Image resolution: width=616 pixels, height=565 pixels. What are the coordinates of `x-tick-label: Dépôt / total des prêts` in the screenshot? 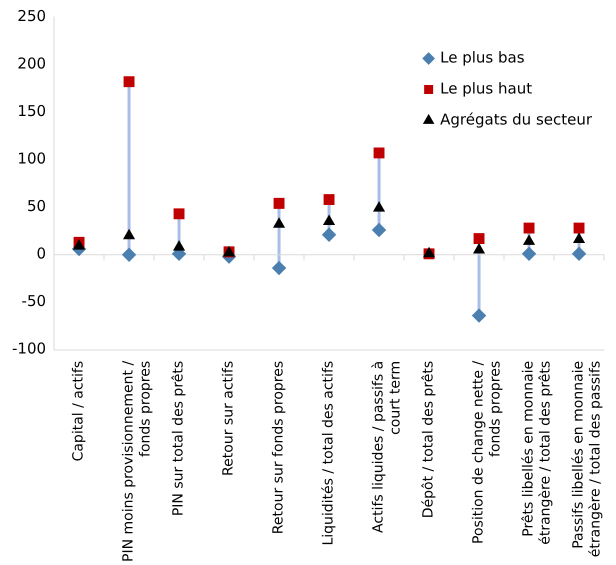 It's located at (428, 439).